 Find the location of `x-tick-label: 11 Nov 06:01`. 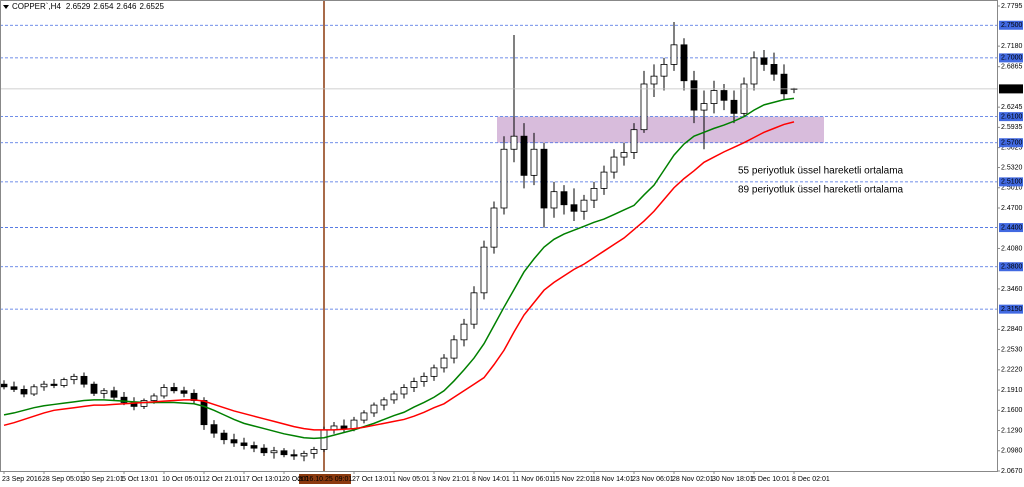

x-tick-label: 11 Nov 06:01 is located at coordinates (532, 479).